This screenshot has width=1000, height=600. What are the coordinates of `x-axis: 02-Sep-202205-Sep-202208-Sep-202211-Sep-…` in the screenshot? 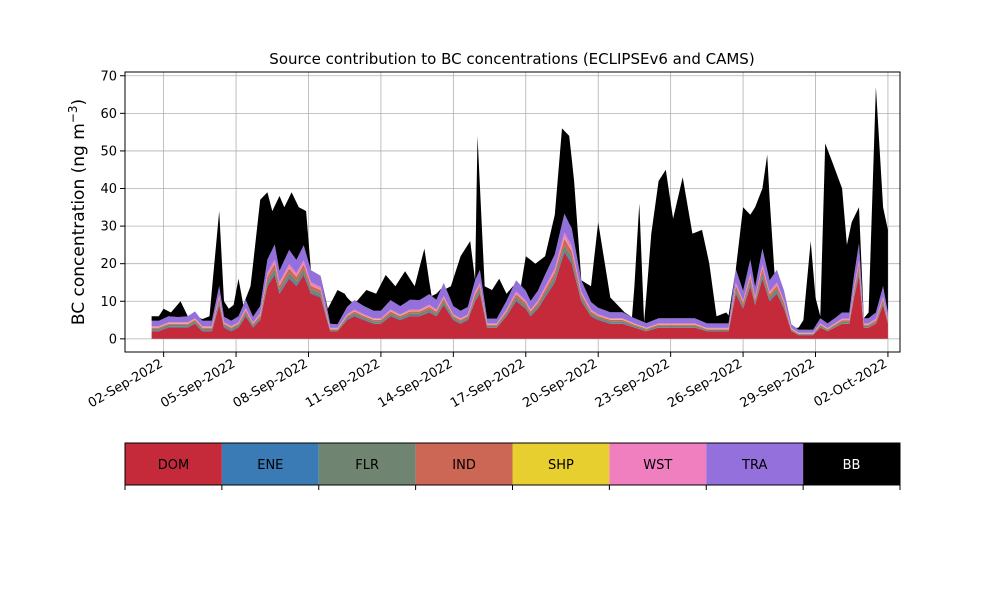 It's located at (488, 381).